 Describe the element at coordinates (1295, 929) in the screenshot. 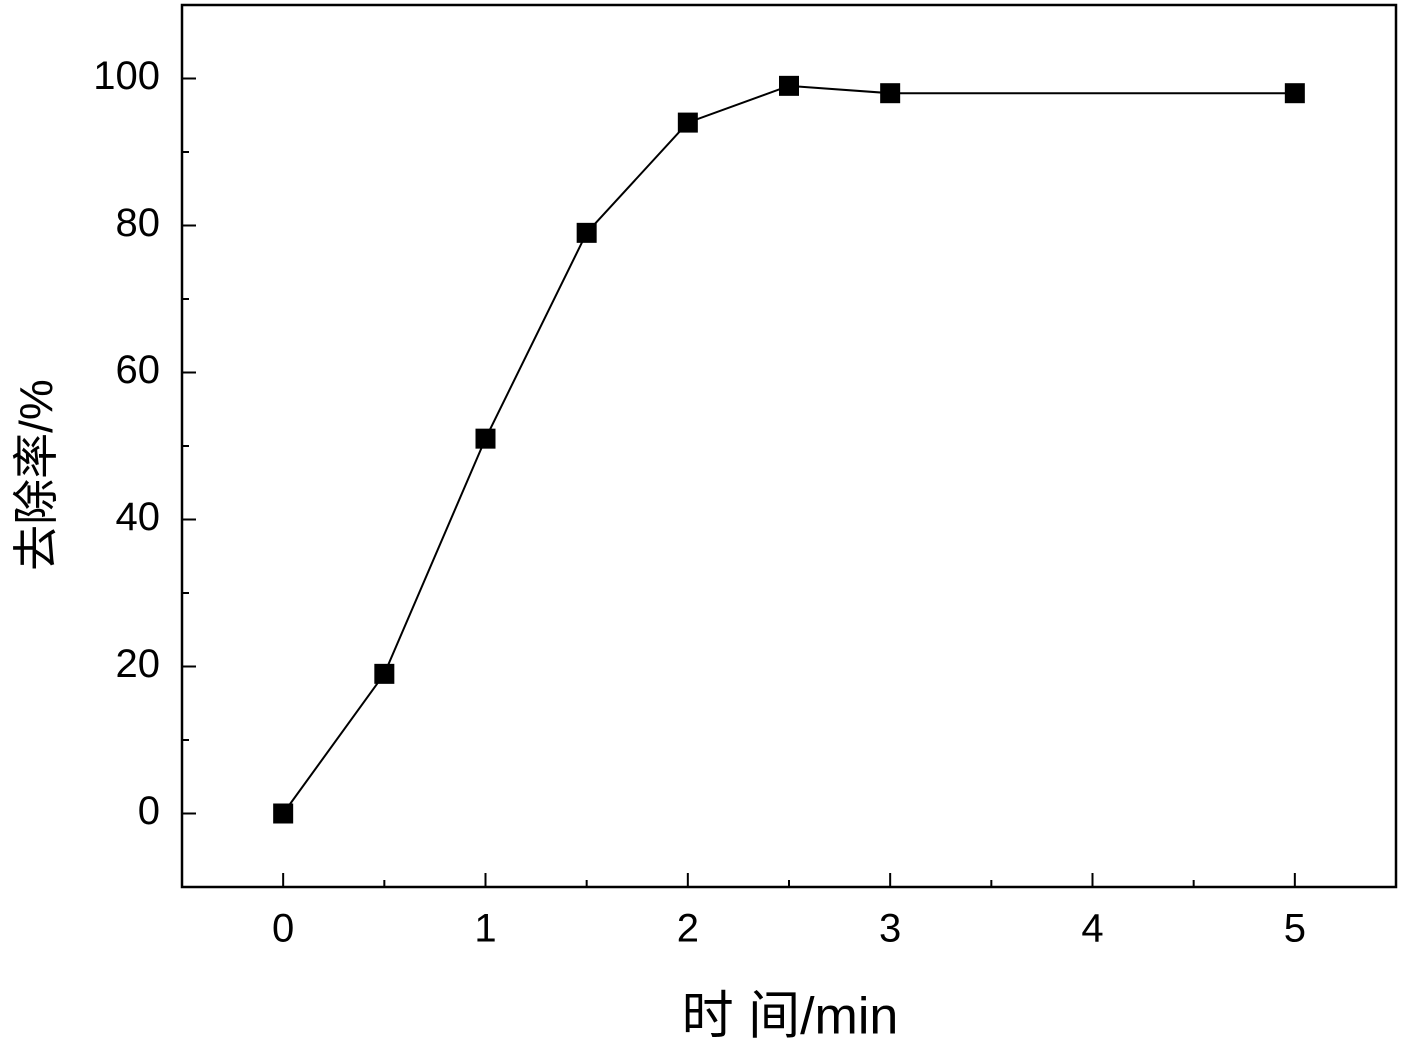

I see `x-tick-label: 5` at that location.